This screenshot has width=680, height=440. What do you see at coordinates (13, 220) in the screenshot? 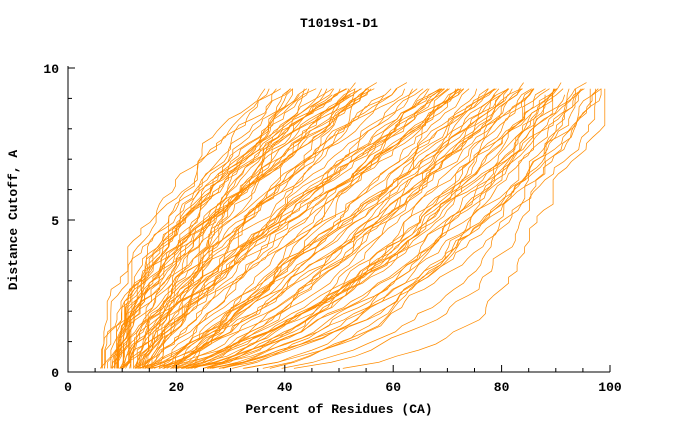
I see `y-axis-label: Distance Cutoff, A` at bounding box center [13, 220].